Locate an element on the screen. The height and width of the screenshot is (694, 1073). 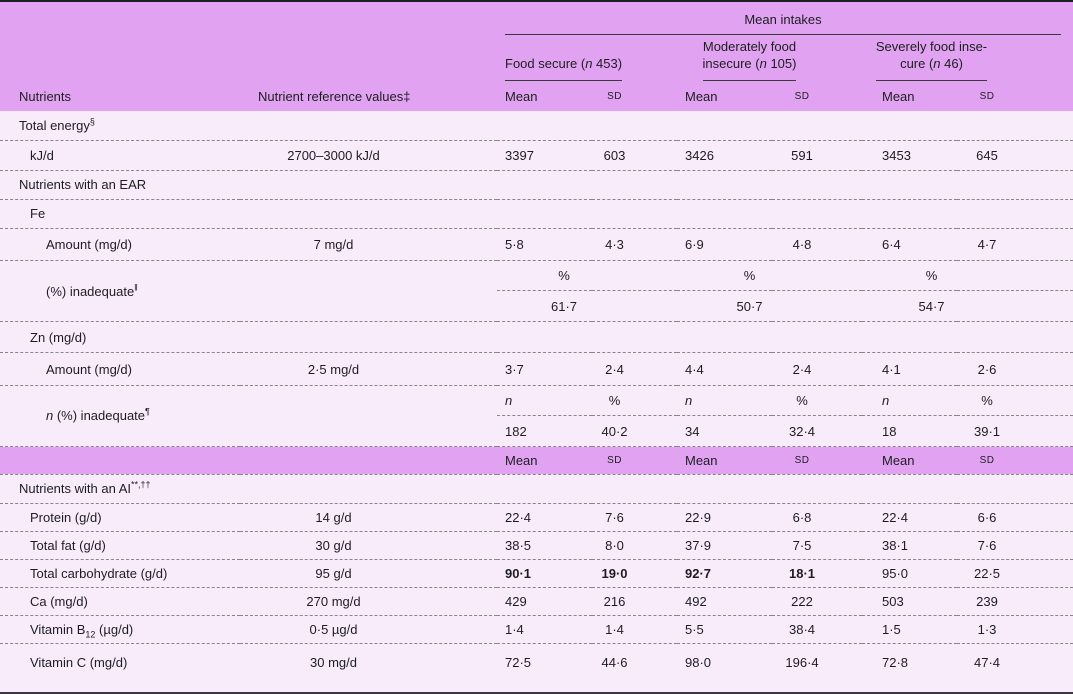
section-text: Total energy is located at coordinates (54, 125).